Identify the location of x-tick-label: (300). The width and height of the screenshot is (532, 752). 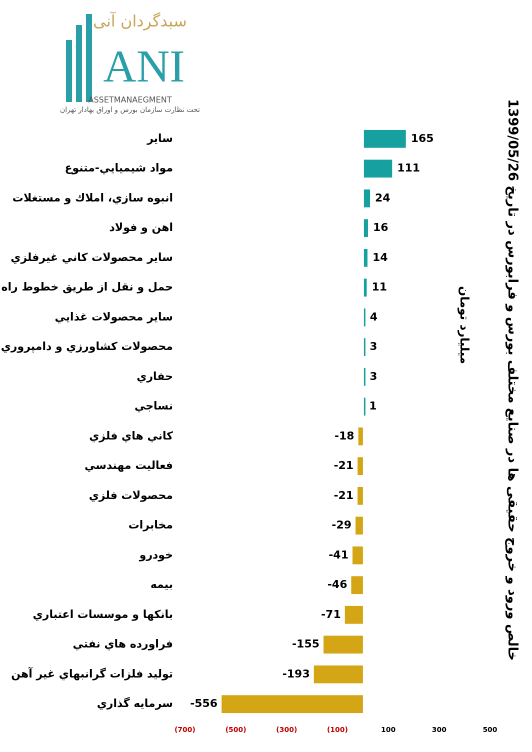
(286, 730).